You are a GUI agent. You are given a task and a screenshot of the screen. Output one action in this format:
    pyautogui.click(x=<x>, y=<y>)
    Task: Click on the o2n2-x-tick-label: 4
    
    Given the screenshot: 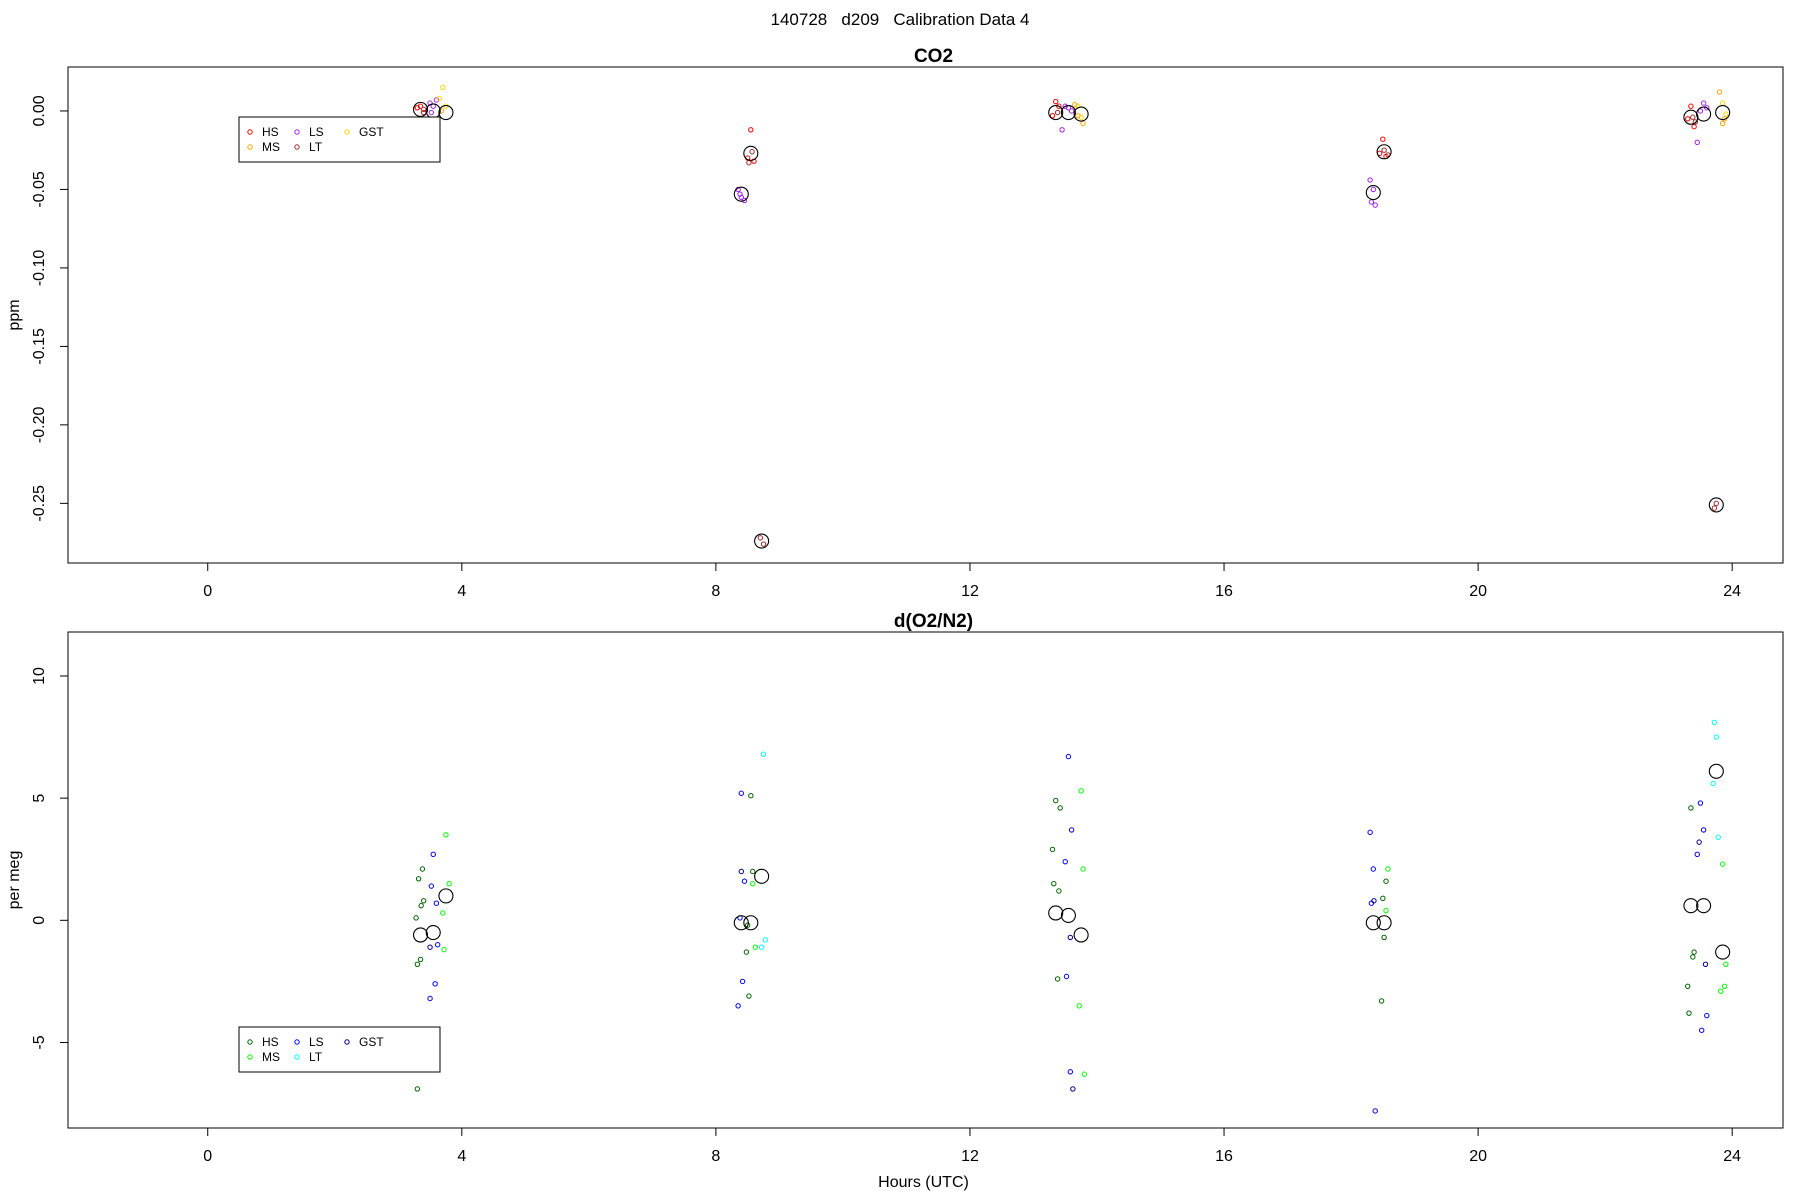 What is the action you would take?
    pyautogui.click(x=461, y=1156)
    